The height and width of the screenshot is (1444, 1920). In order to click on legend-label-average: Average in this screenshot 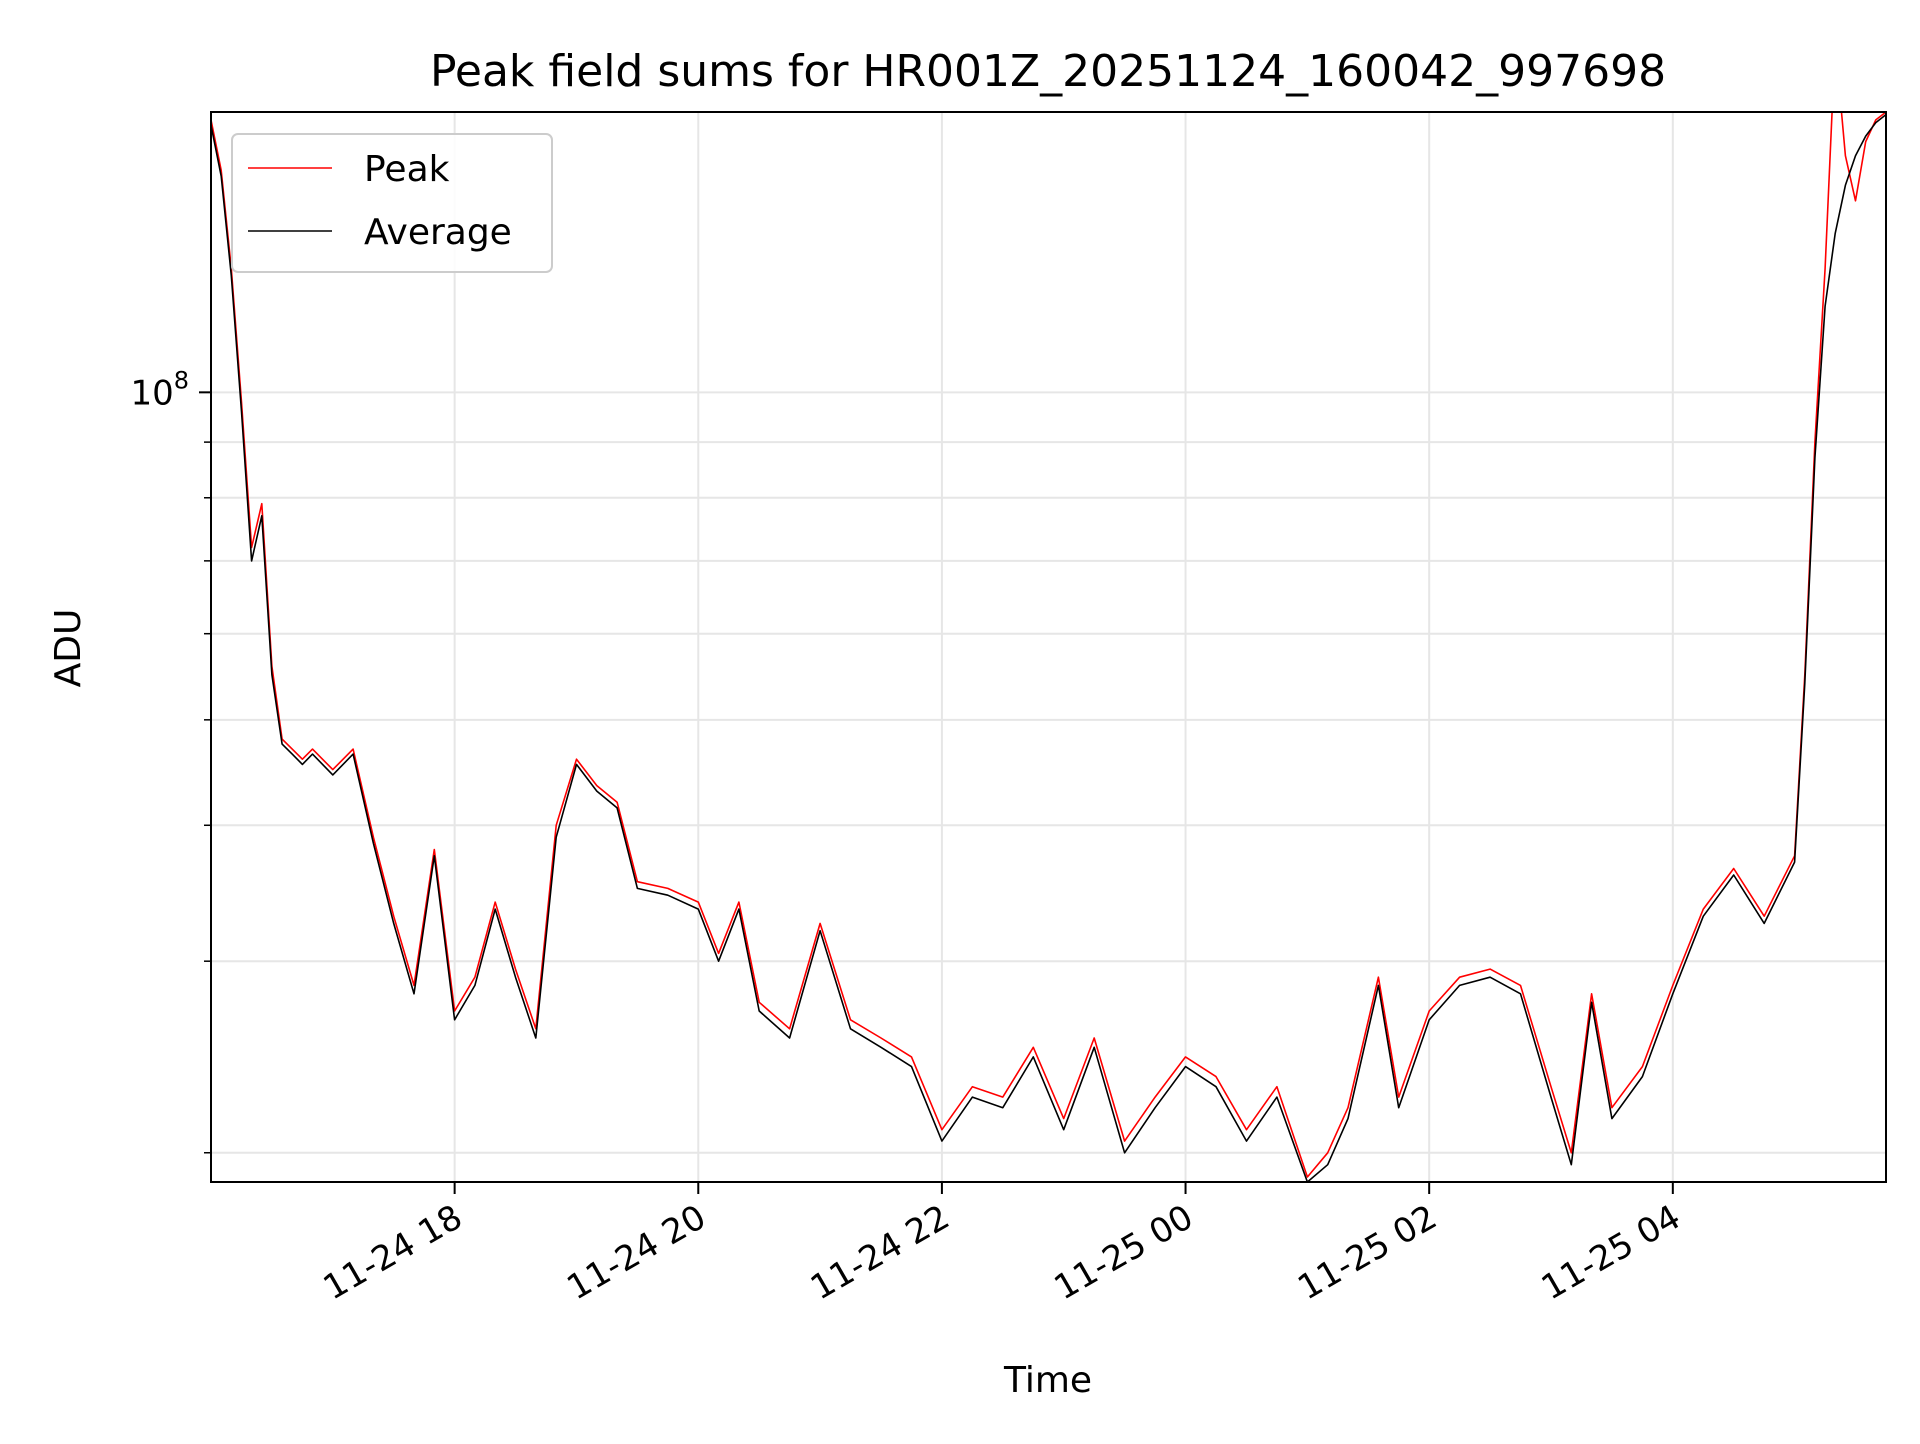, I will do `click(438, 232)`.